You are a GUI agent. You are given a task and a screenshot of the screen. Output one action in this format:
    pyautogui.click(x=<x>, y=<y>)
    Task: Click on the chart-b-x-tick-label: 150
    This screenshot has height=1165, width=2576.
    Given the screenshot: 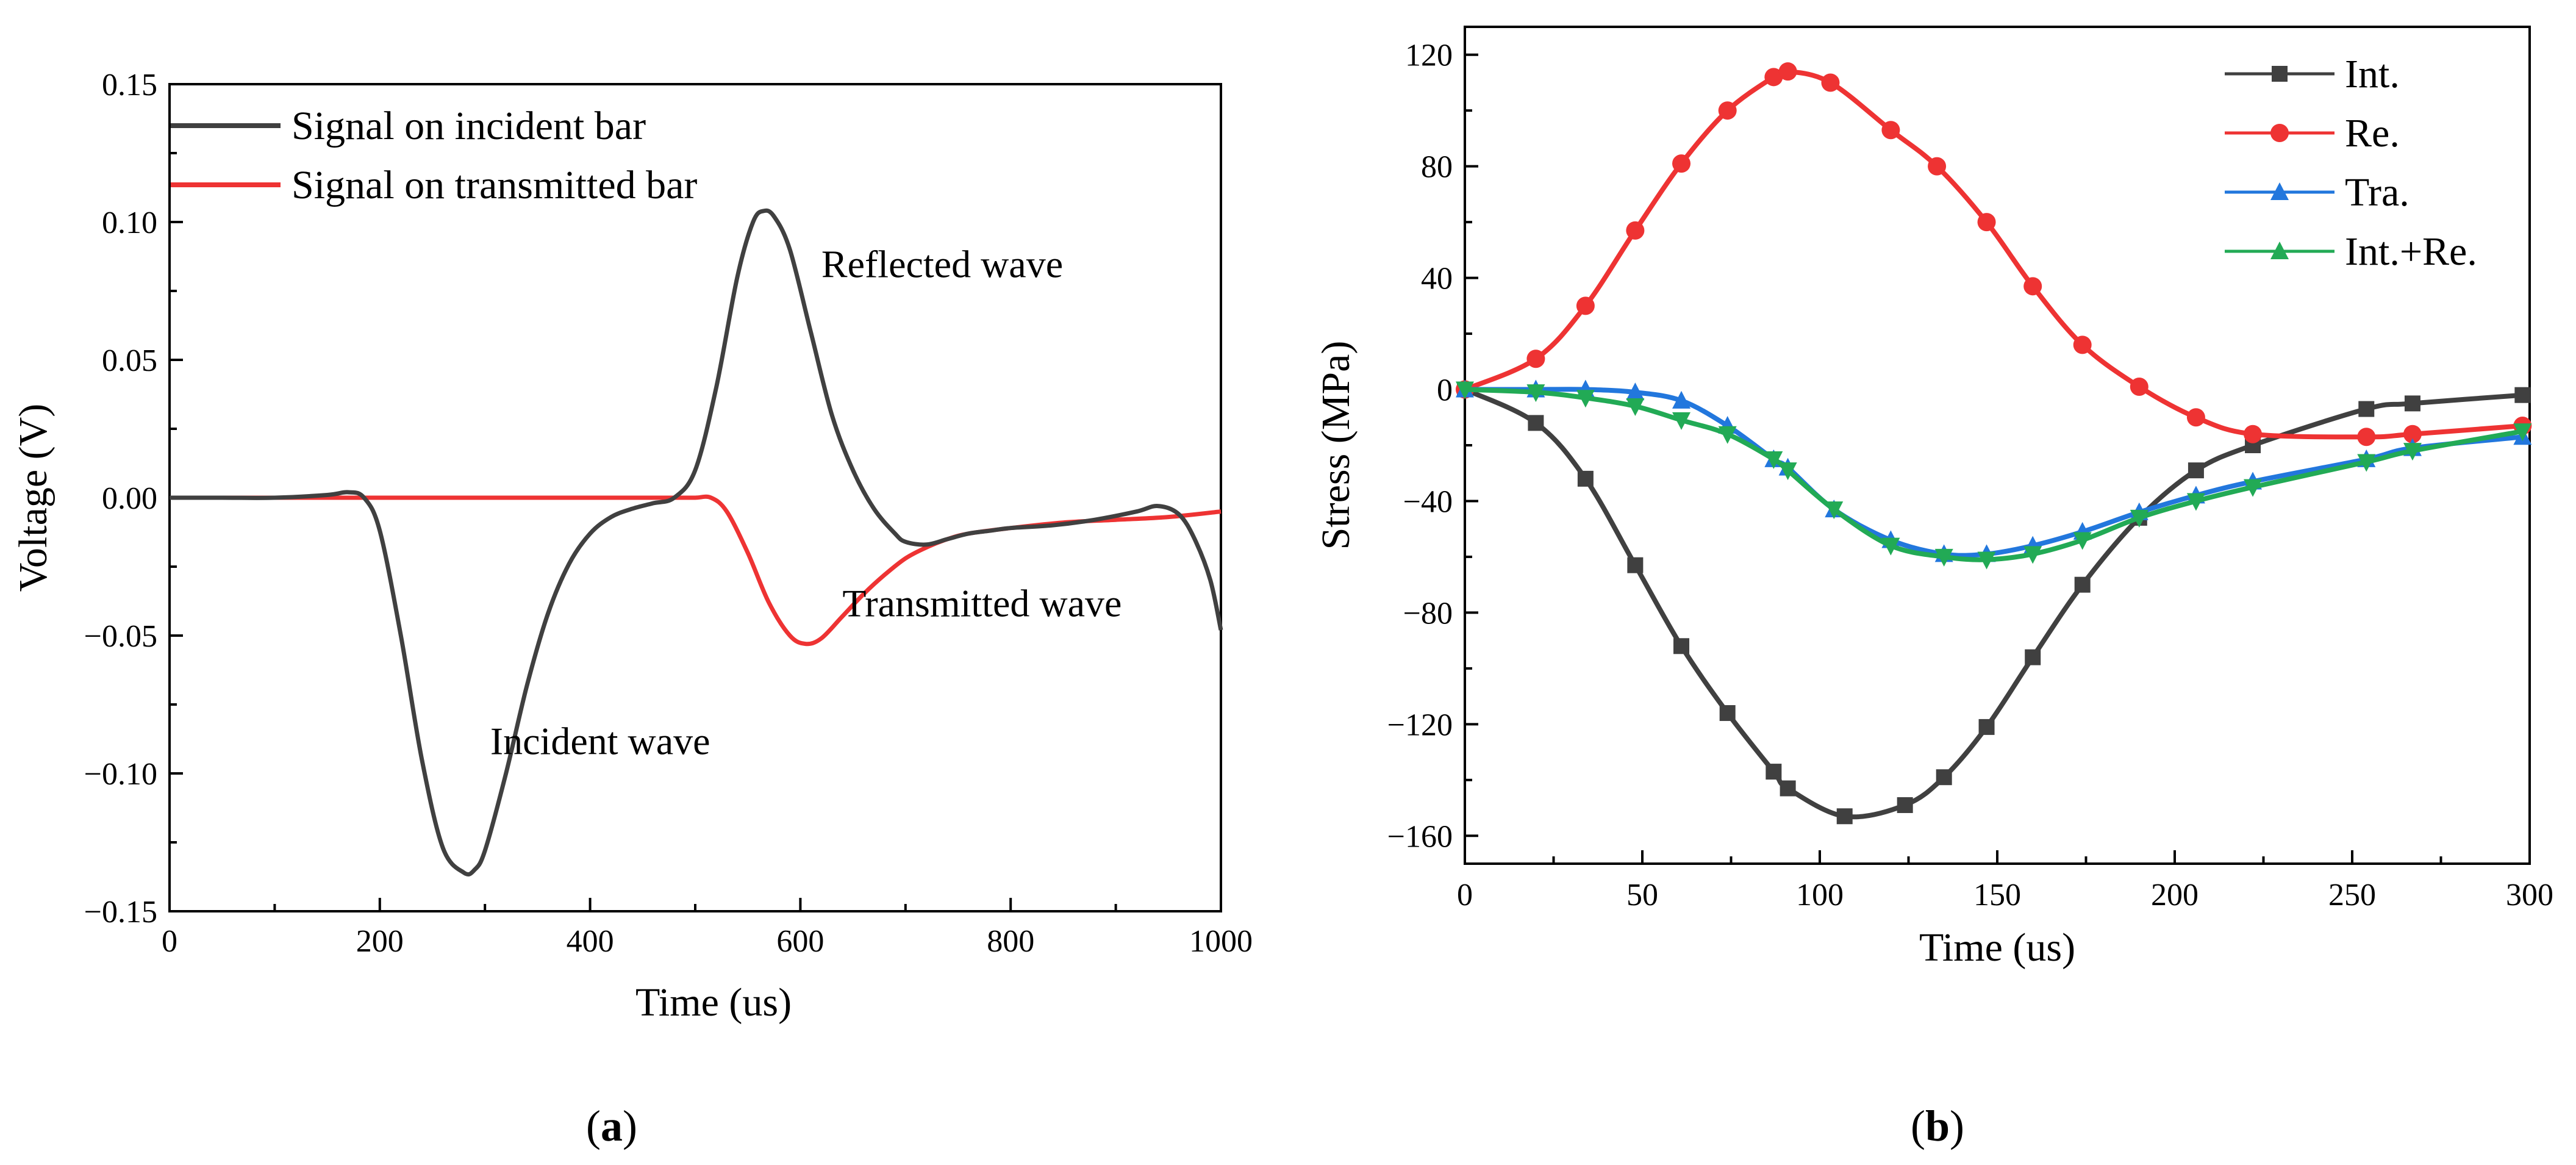 What is the action you would take?
    pyautogui.click(x=1997, y=895)
    